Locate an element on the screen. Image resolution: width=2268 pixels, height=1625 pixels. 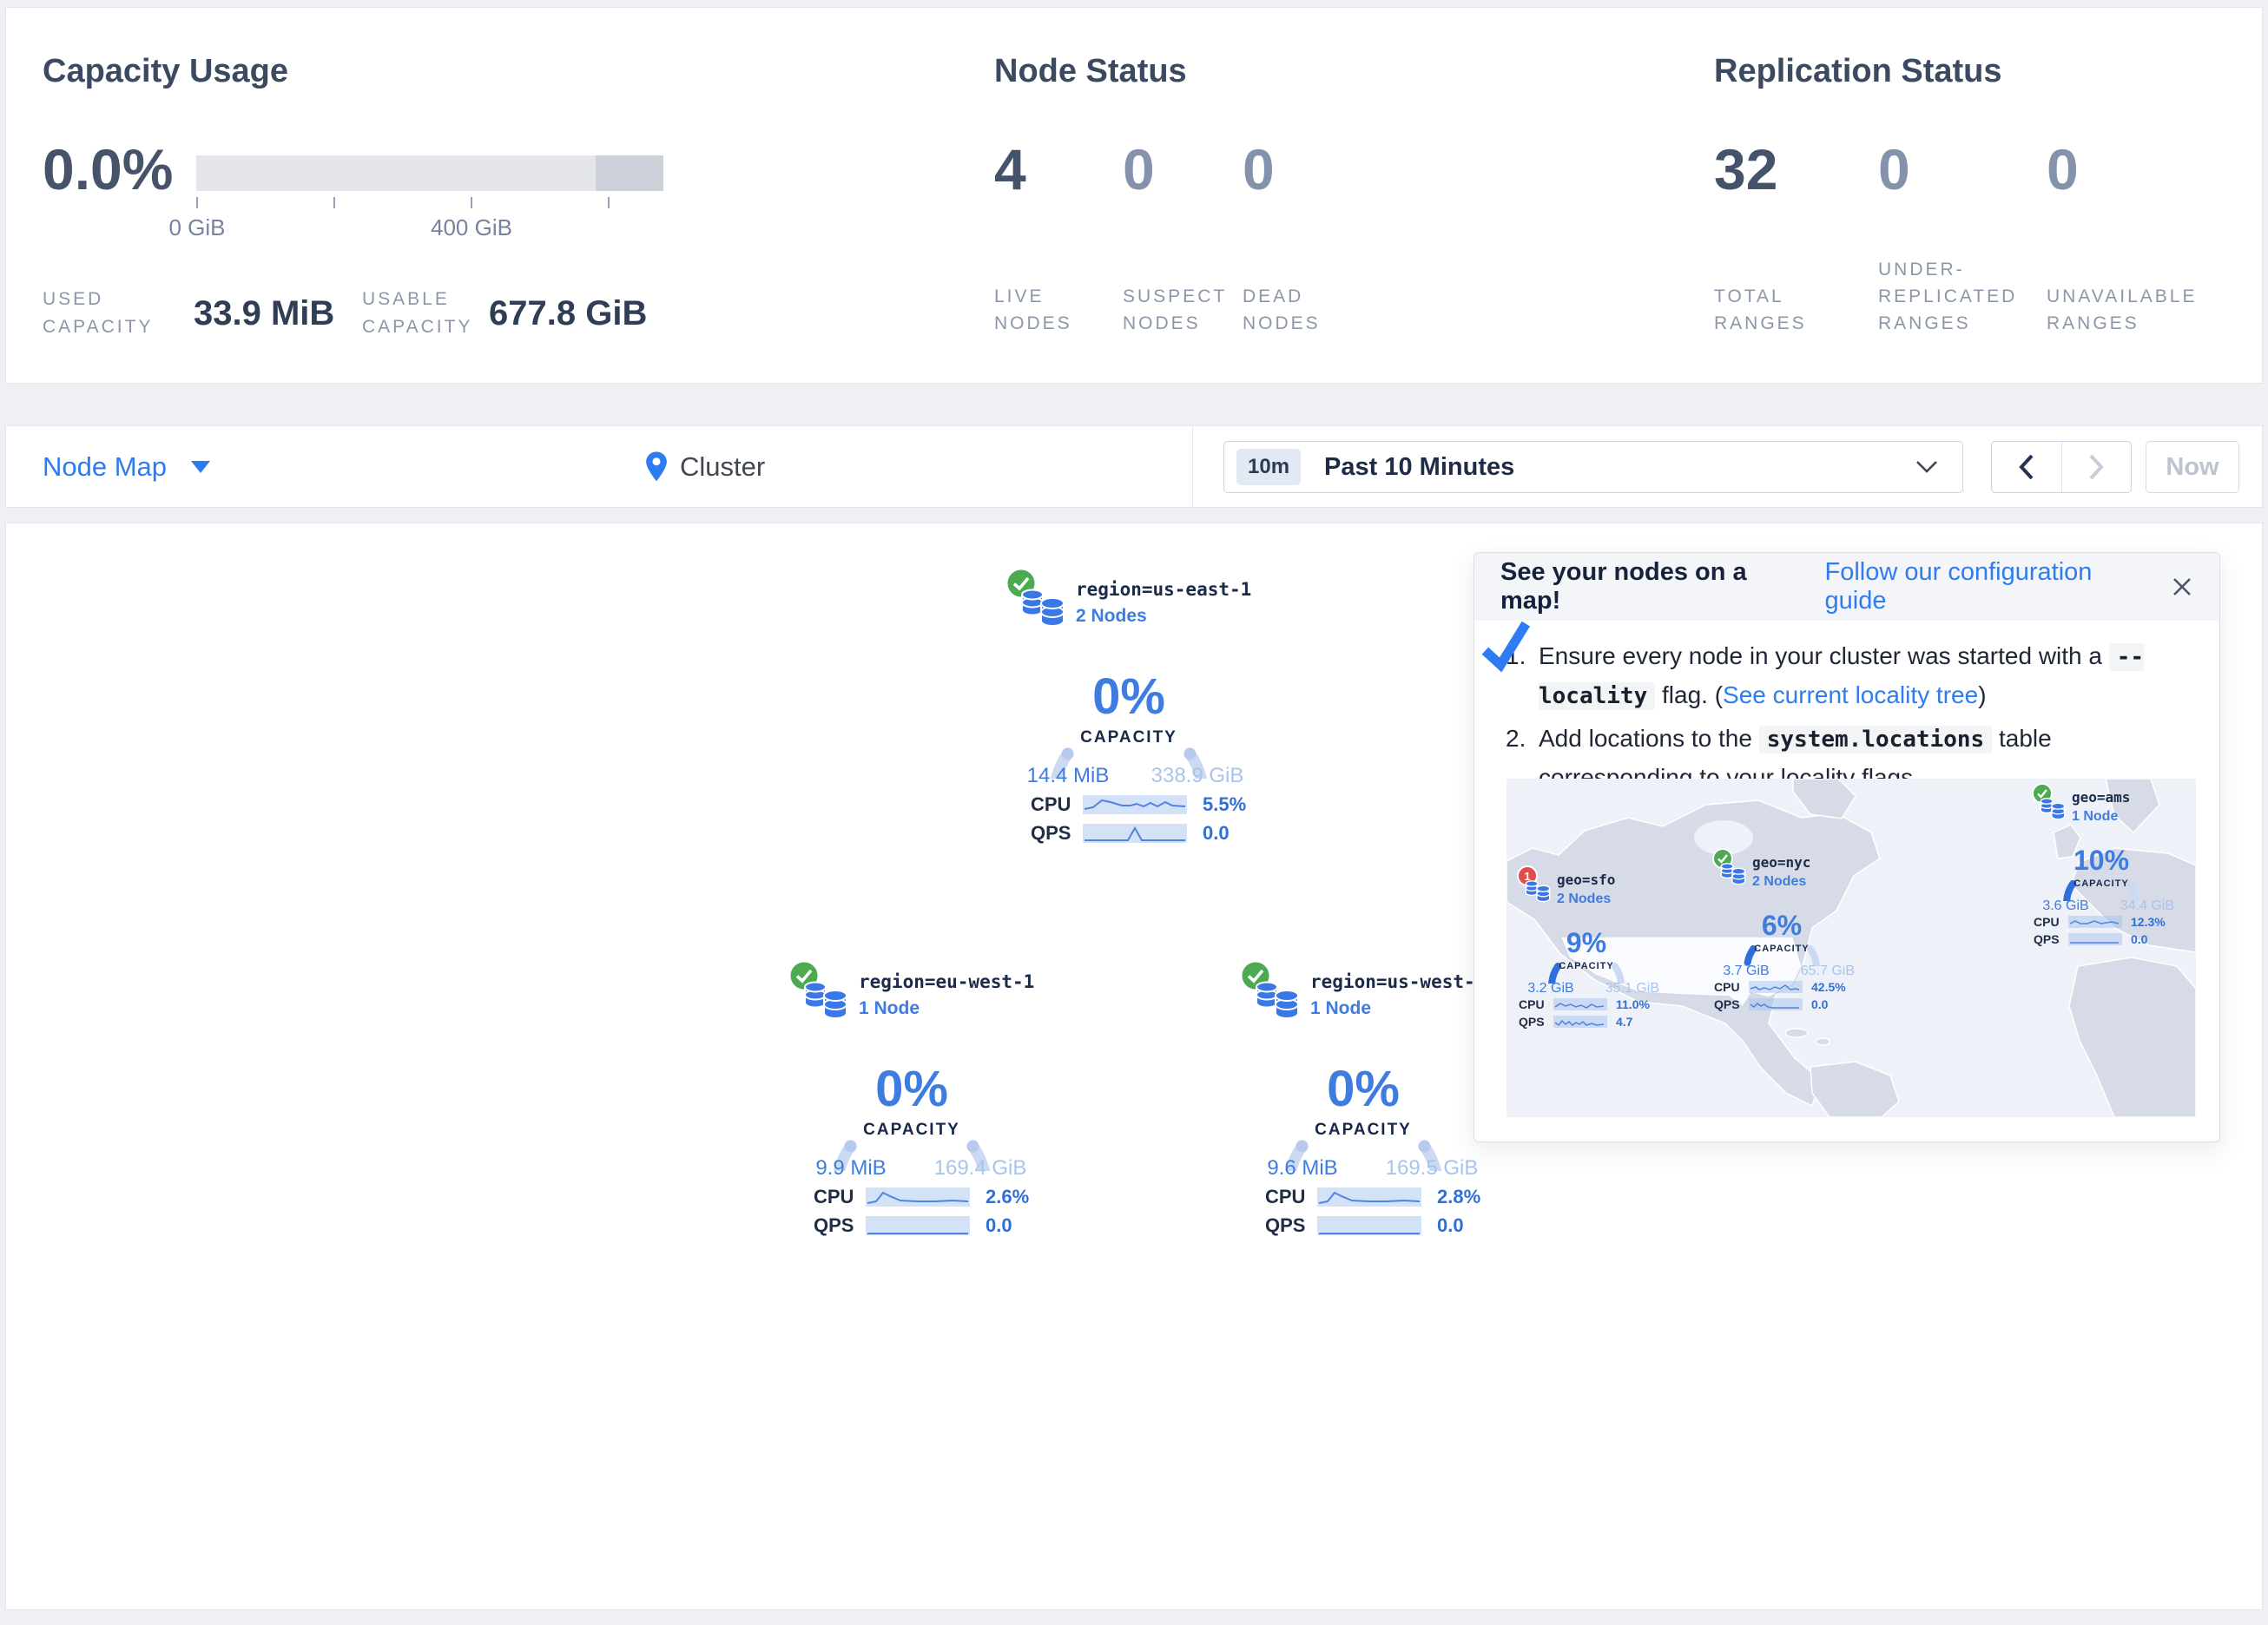
axis-tick is located at coordinates (334, 202).